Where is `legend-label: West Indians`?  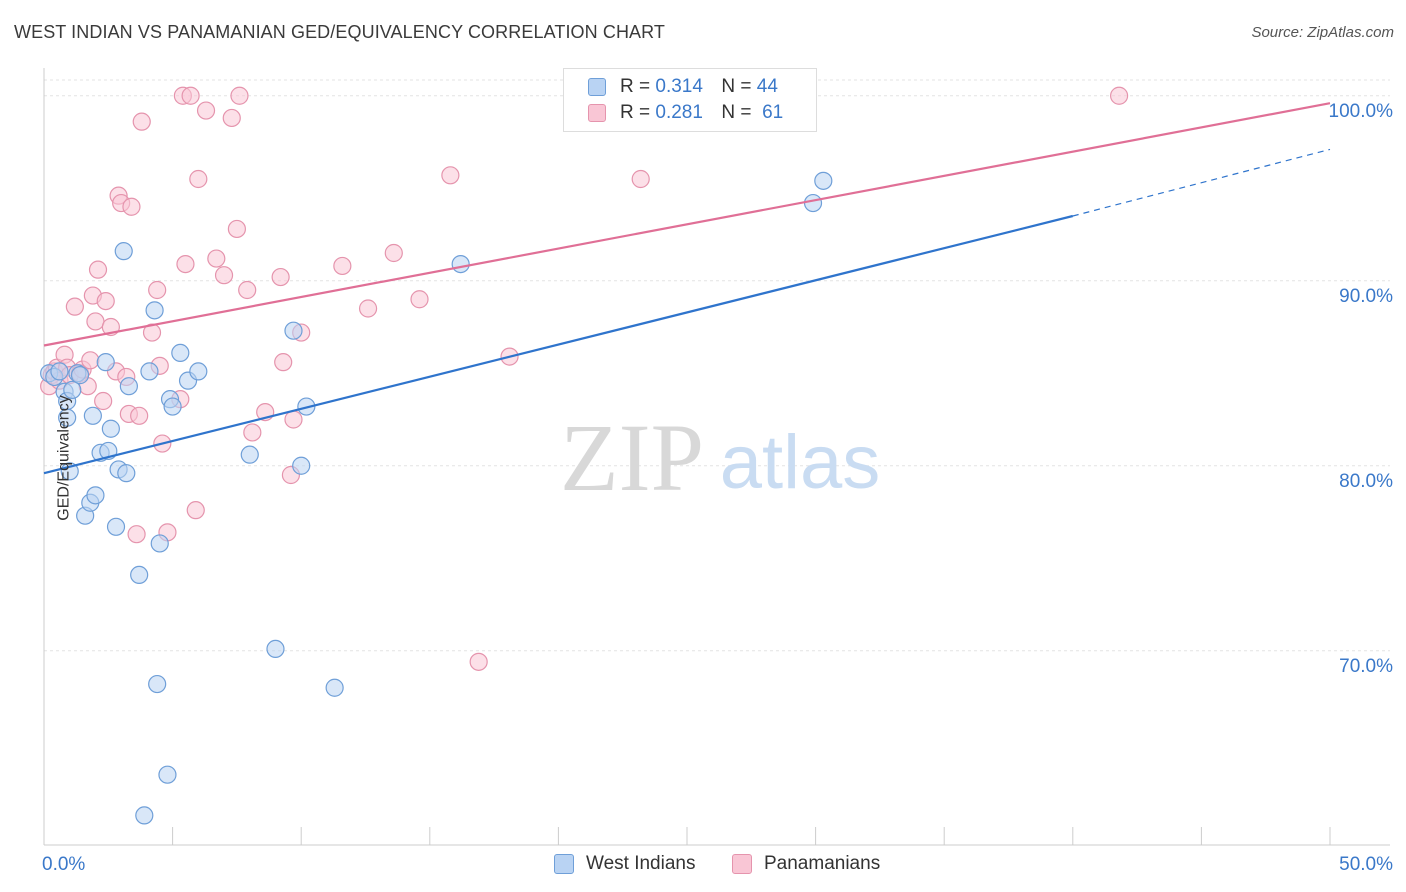 legend-label: West Indians is located at coordinates (641, 863).